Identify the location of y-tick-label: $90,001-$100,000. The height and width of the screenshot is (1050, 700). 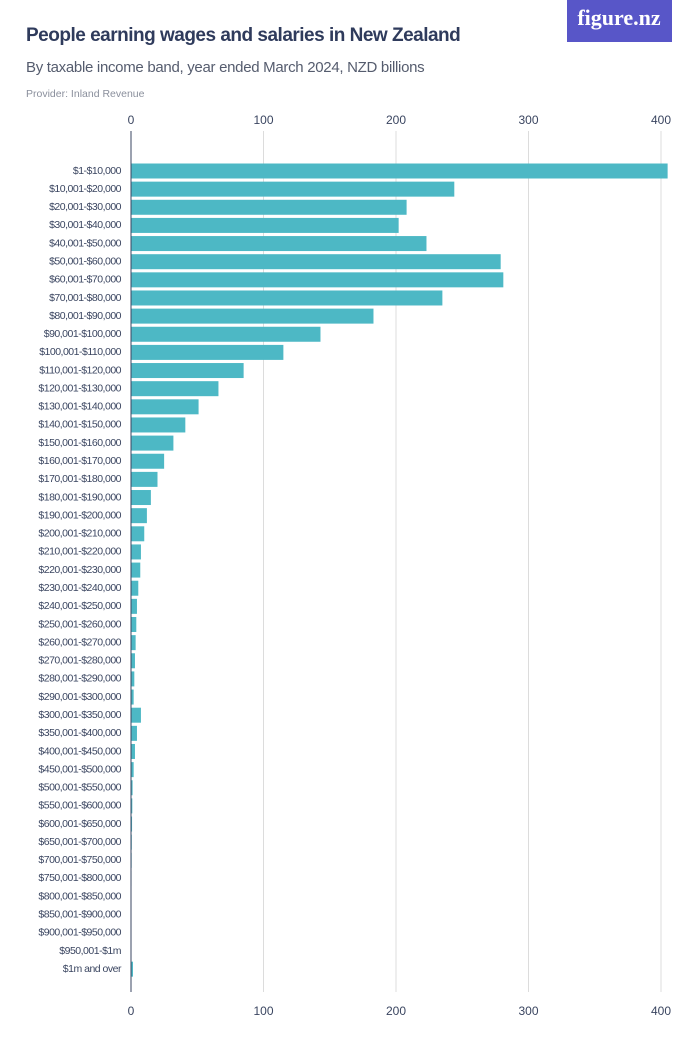
(83, 334).